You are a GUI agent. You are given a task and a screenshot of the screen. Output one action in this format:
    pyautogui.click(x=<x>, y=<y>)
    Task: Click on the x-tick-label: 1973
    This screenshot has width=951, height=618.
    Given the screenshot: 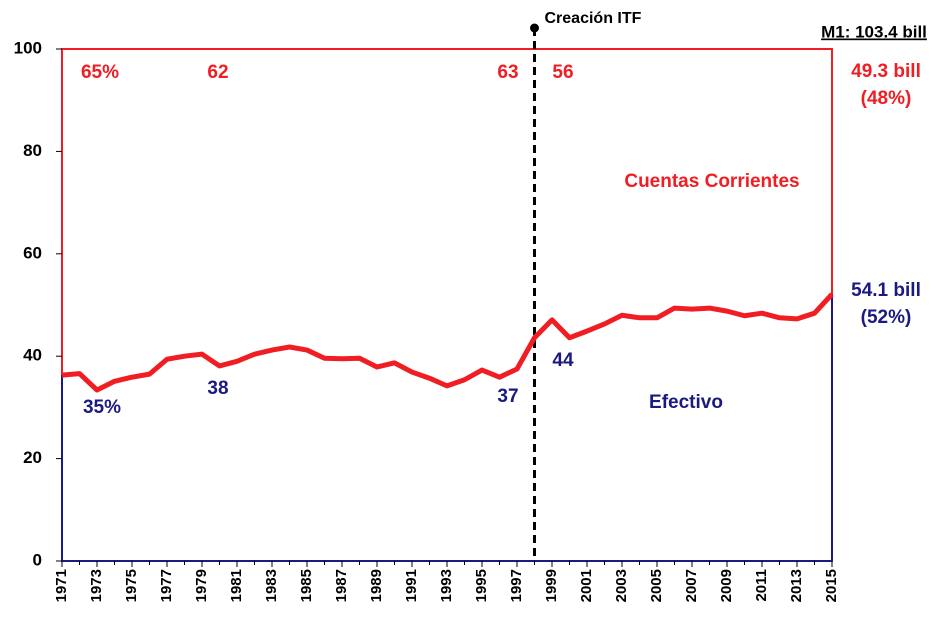 What is the action you would take?
    pyautogui.click(x=96, y=585)
    